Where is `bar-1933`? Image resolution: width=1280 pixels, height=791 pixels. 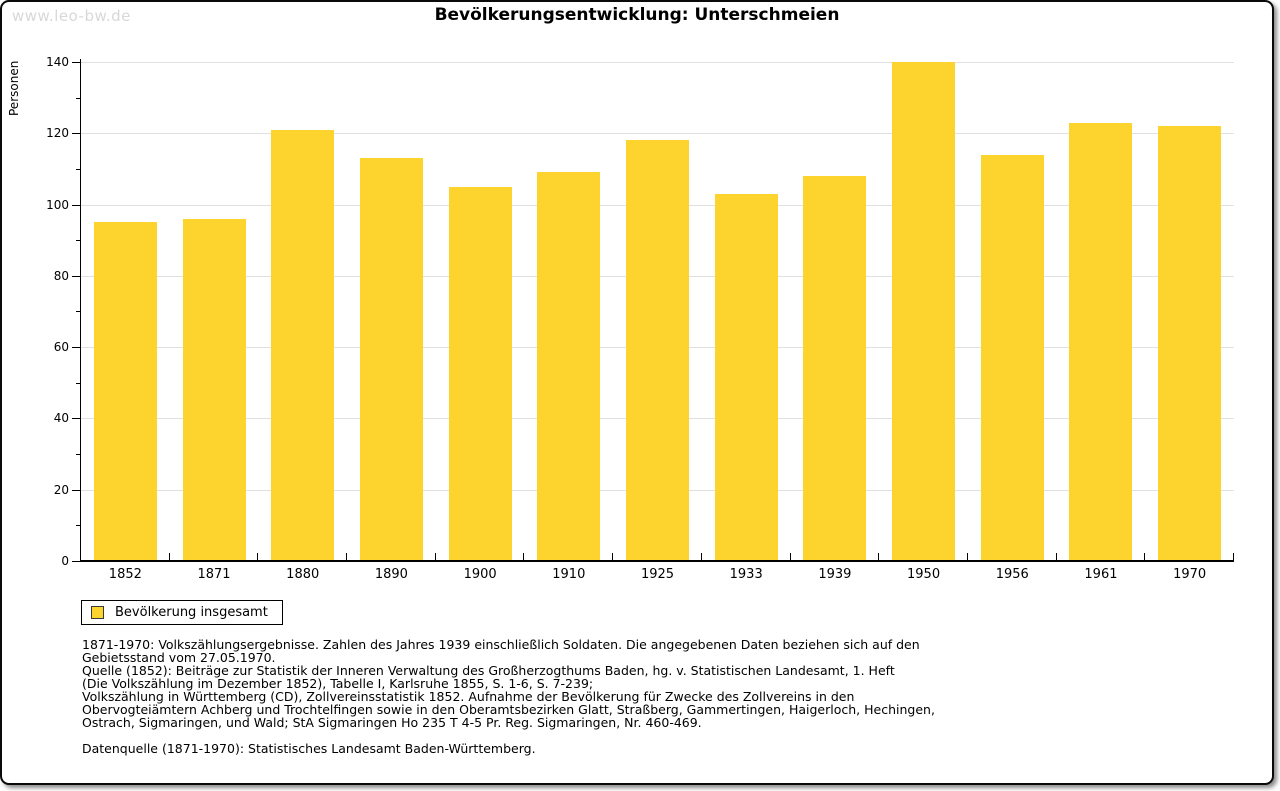 bar-1933 is located at coordinates (746, 377).